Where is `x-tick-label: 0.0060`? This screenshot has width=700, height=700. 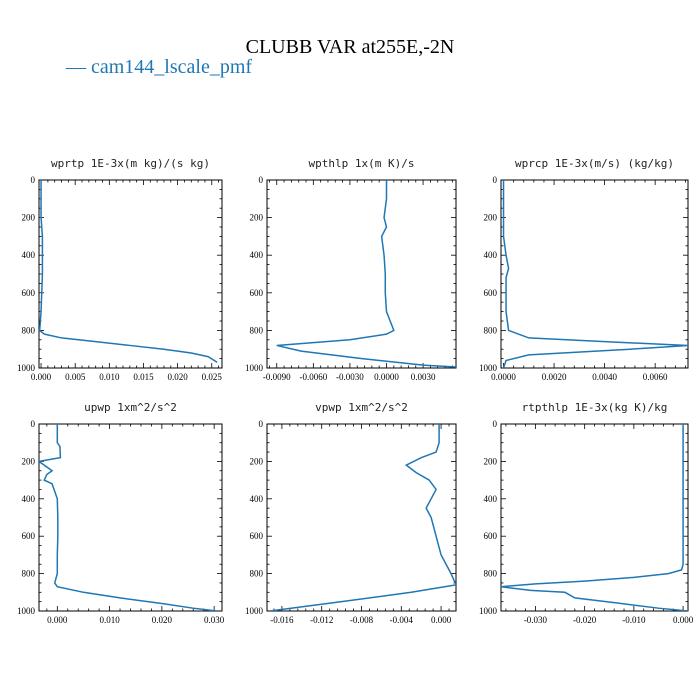
x-tick-label: 0.0060 is located at coordinates (655, 377).